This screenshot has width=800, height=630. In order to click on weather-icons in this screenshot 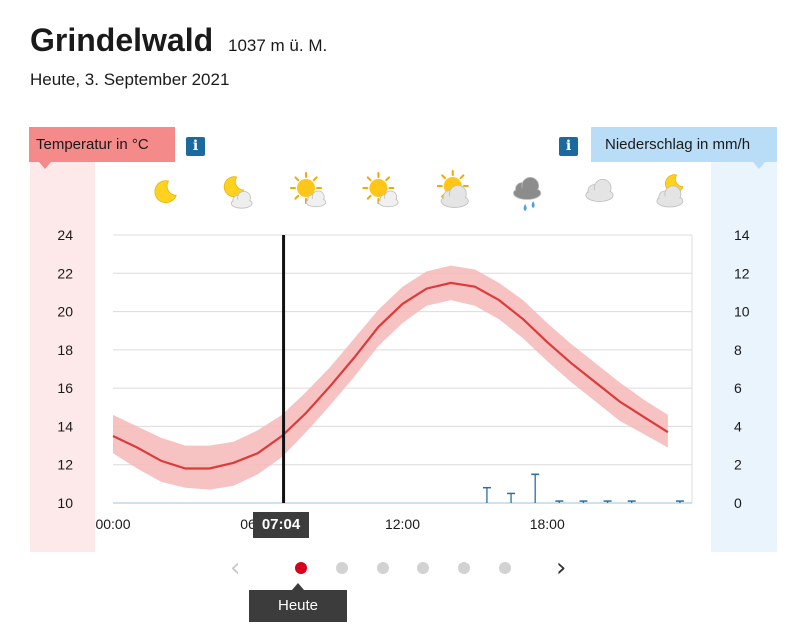, I will do `click(419, 190)`.